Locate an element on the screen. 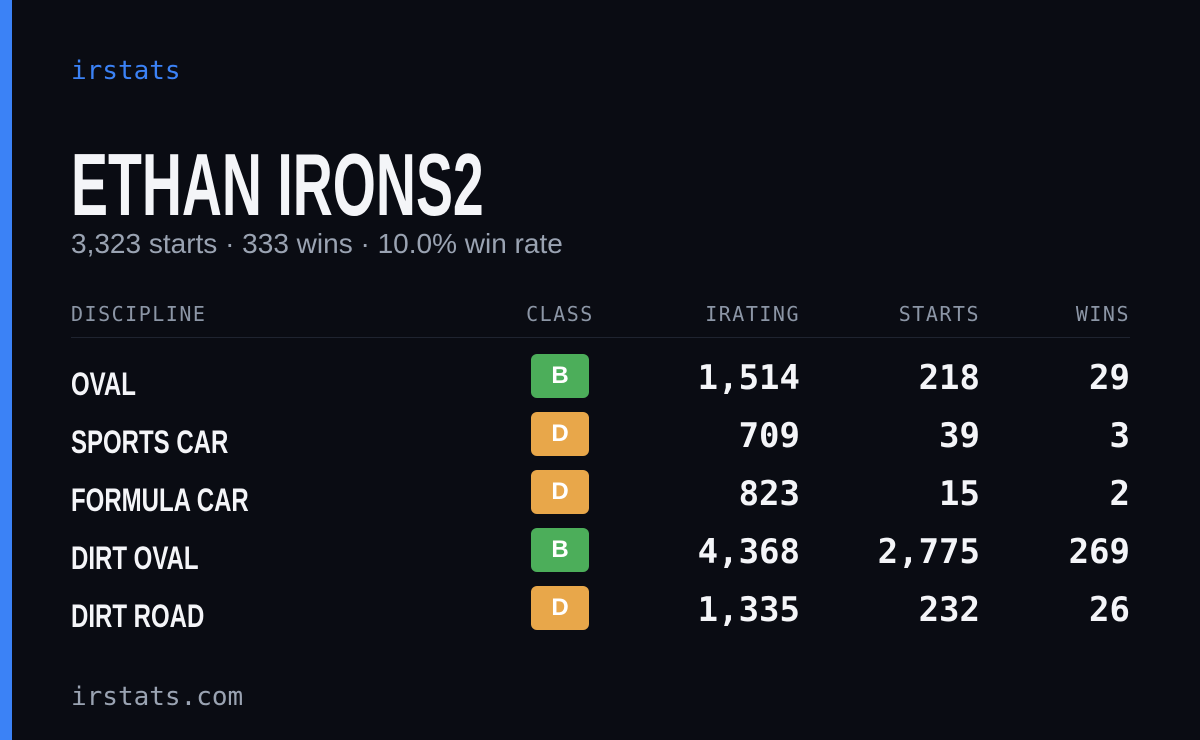  irating: 823 is located at coordinates (769, 494).